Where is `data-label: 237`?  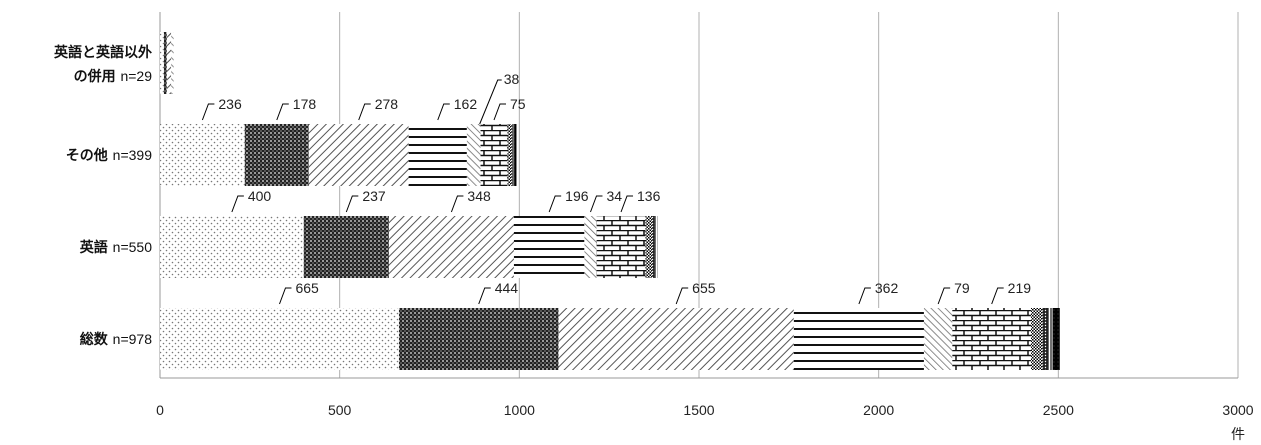 data-label: 237 is located at coordinates (374, 196).